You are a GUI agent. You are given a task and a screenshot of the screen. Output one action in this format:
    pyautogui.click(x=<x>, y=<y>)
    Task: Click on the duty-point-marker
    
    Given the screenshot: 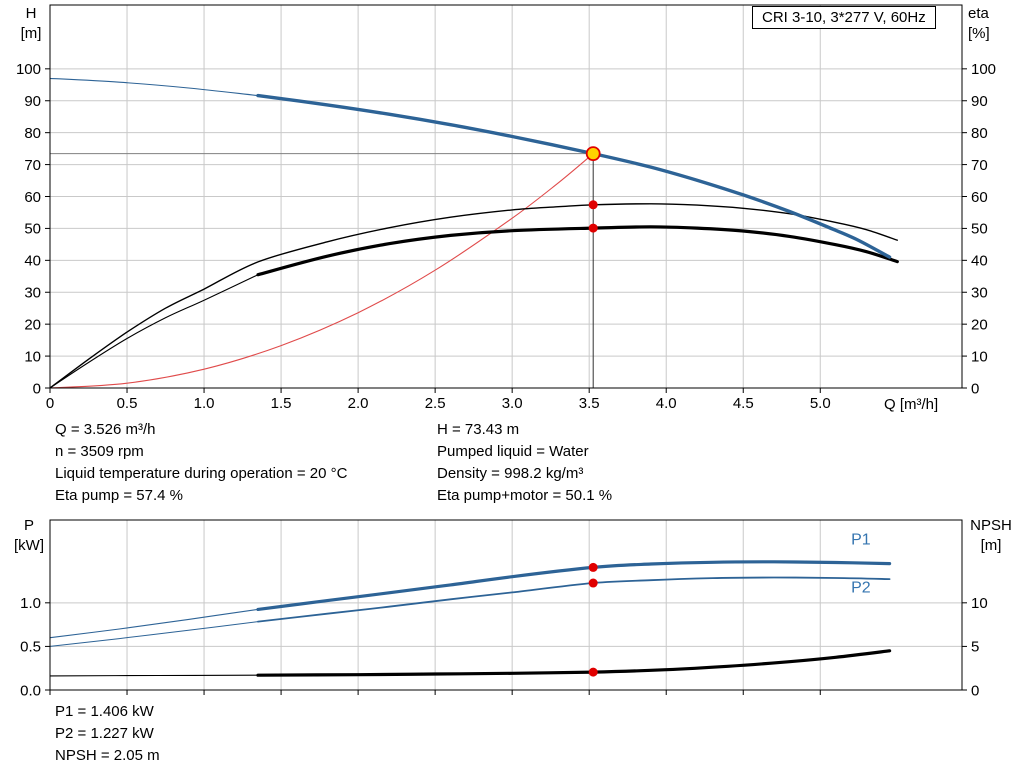 What is the action you would take?
    pyautogui.click(x=593, y=154)
    